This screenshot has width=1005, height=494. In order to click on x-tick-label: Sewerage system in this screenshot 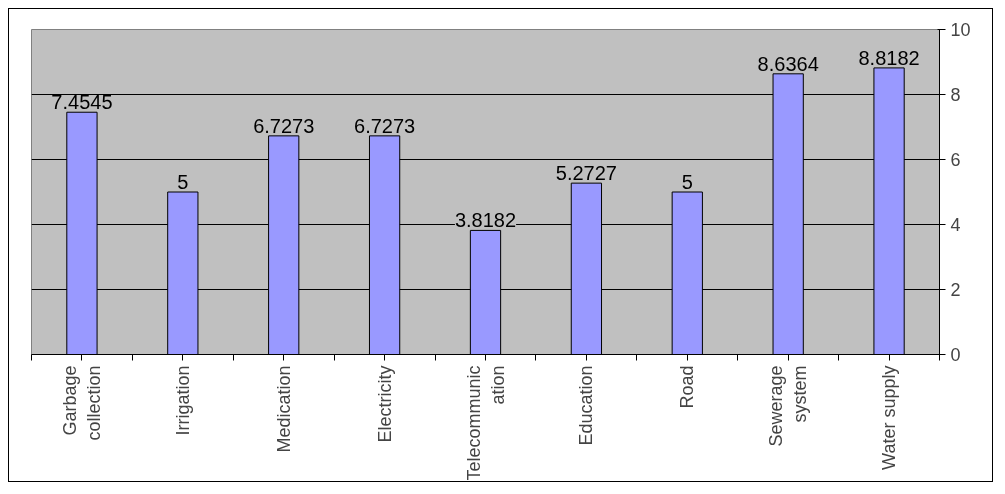, I will do `click(788, 406)`.